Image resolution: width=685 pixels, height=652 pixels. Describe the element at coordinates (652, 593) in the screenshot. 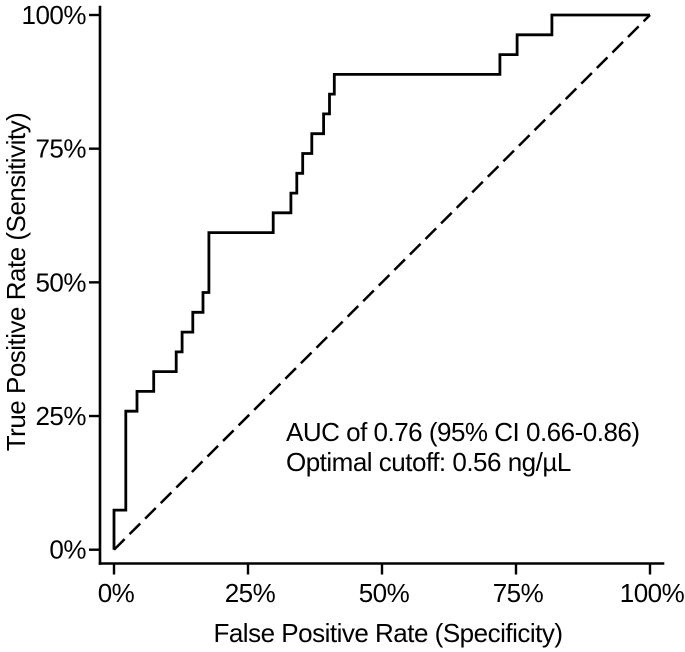

I see `x-tick-label: 100%` at that location.